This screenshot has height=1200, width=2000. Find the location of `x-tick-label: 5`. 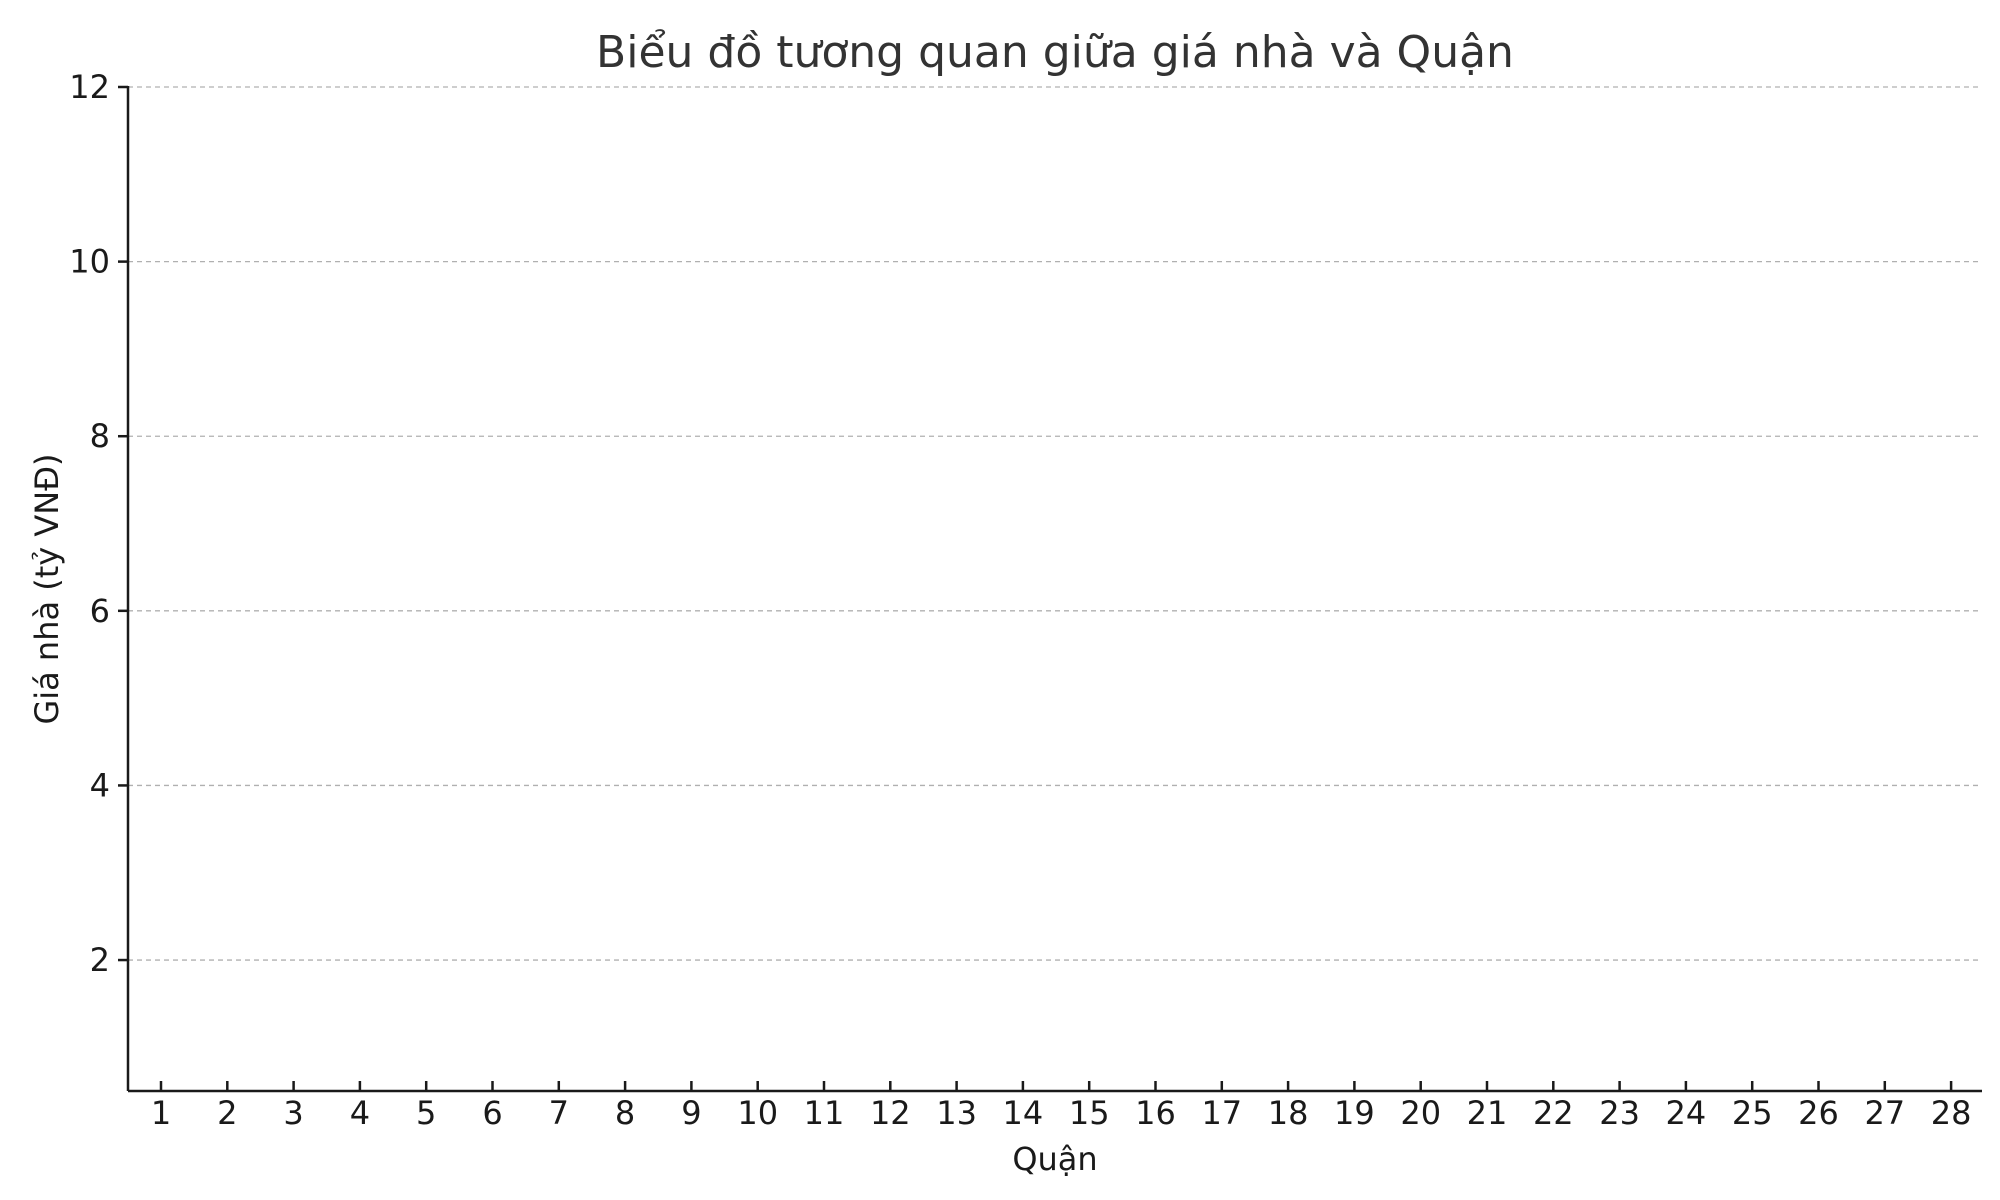

x-tick-label: 5 is located at coordinates (426, 1113).